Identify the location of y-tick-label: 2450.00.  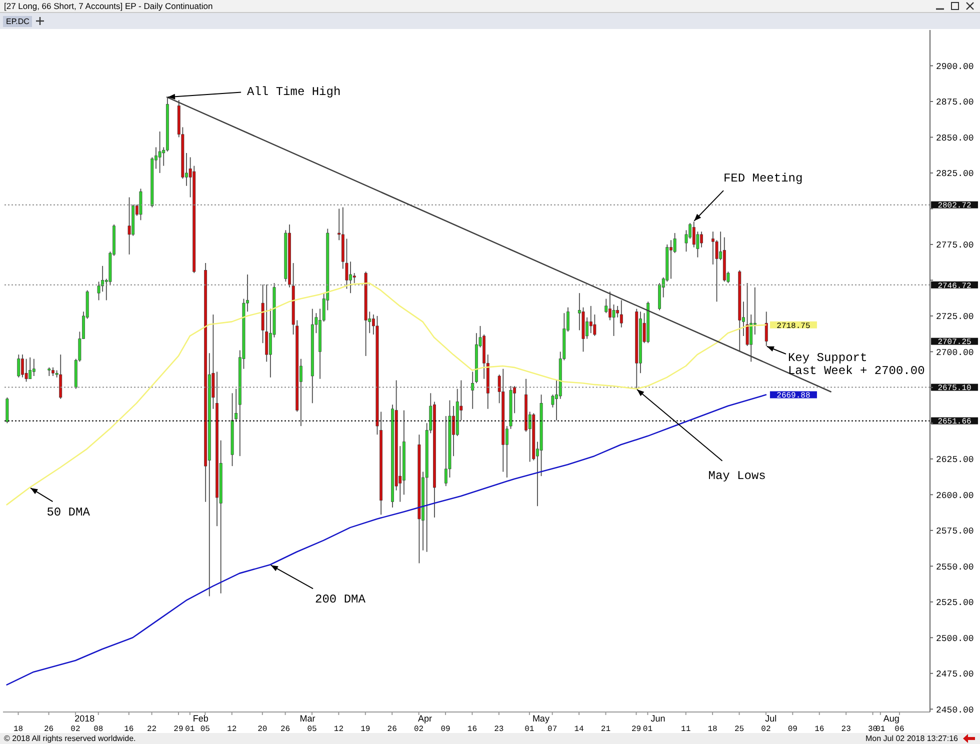
(955, 710).